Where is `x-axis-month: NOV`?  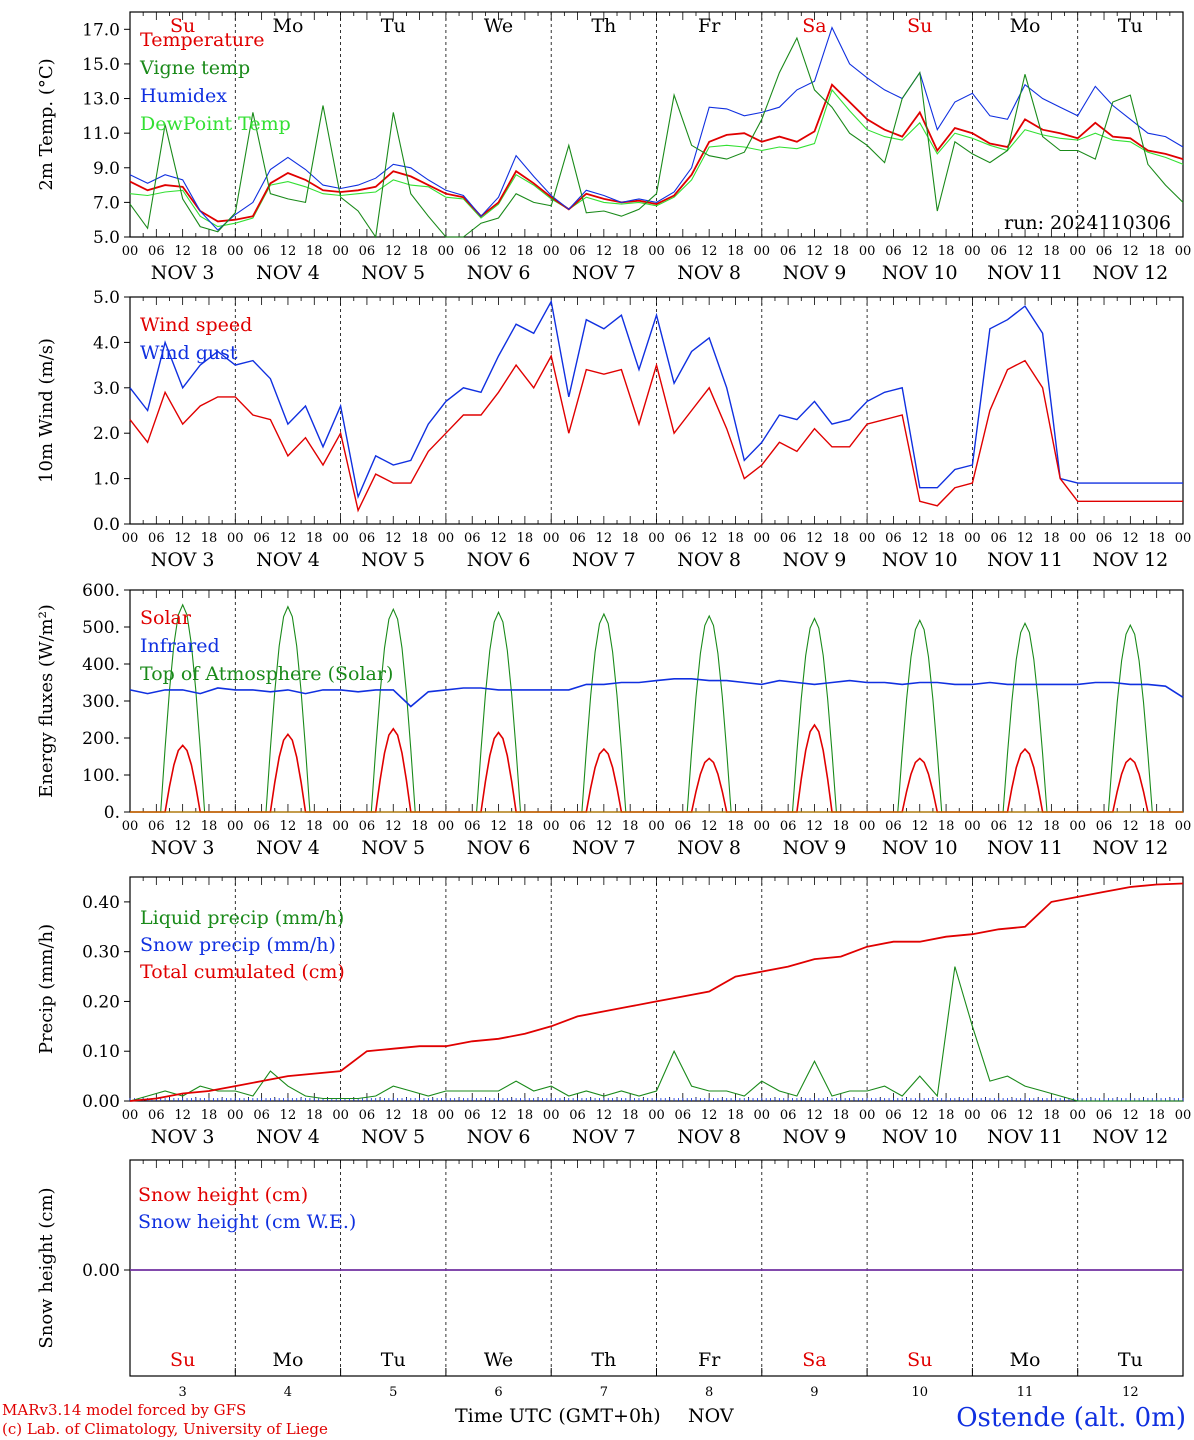
x-axis-month: NOV is located at coordinates (711, 1416).